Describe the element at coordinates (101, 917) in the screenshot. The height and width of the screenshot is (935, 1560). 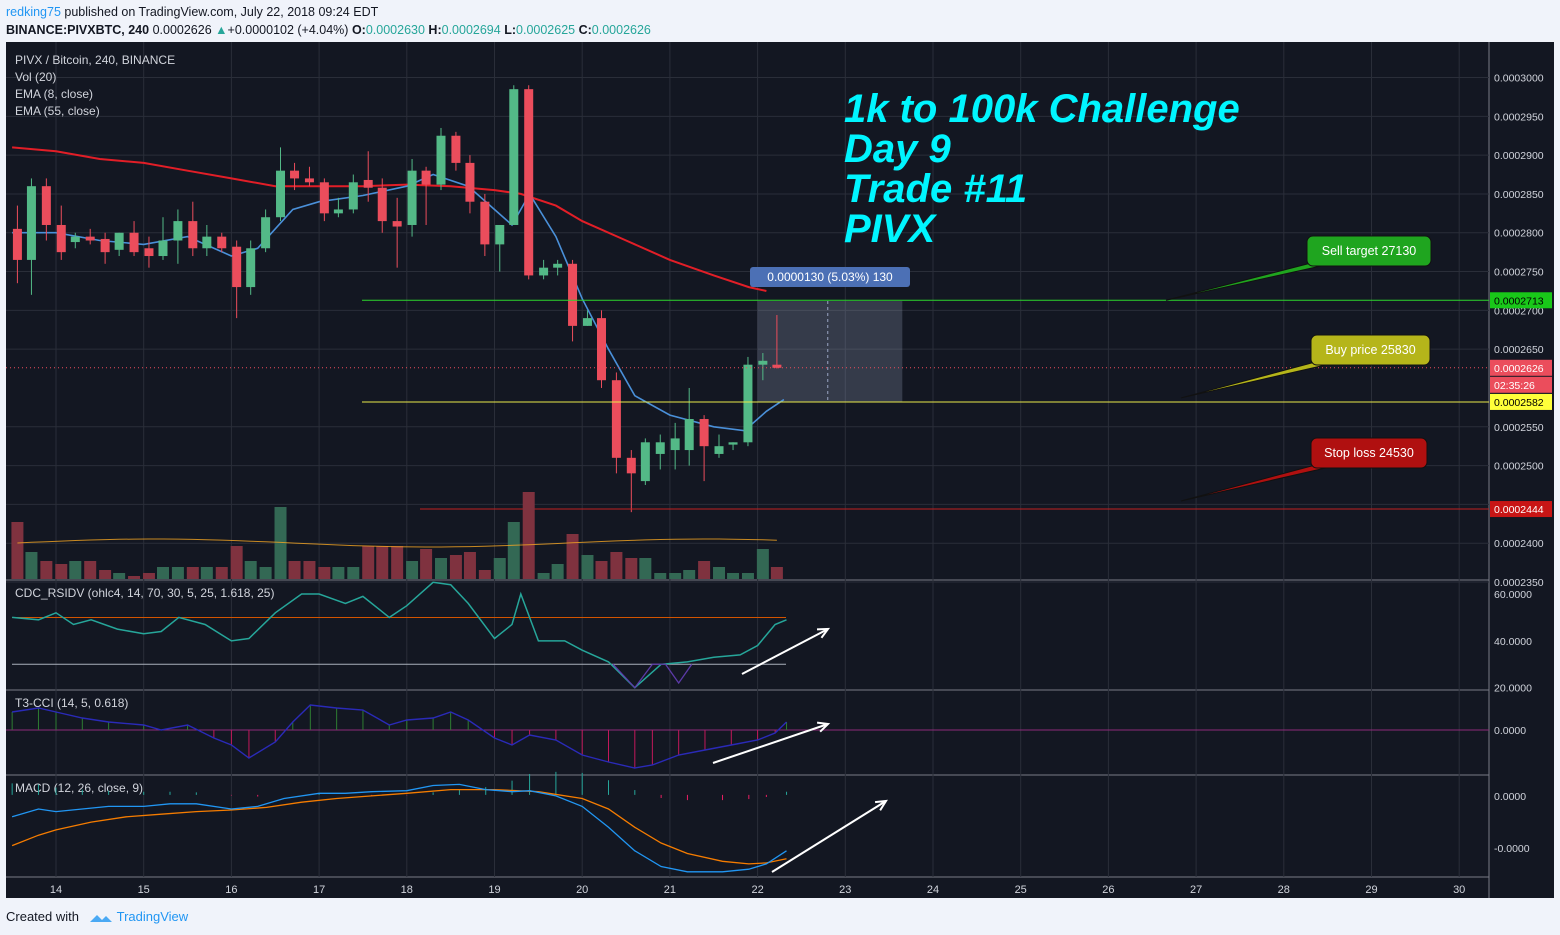
I see `tradingview-logo-icon` at that location.